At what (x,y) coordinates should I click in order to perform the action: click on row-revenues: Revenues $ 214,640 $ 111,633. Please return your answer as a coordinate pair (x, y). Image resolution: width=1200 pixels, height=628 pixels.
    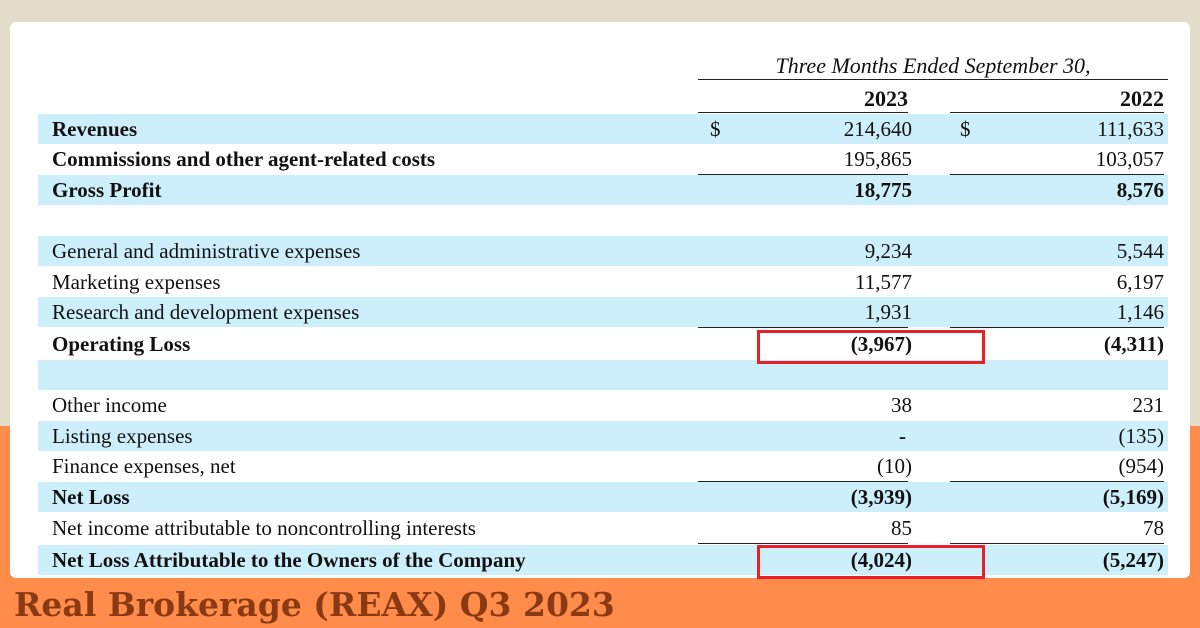
    Looking at the image, I should click on (603, 129).